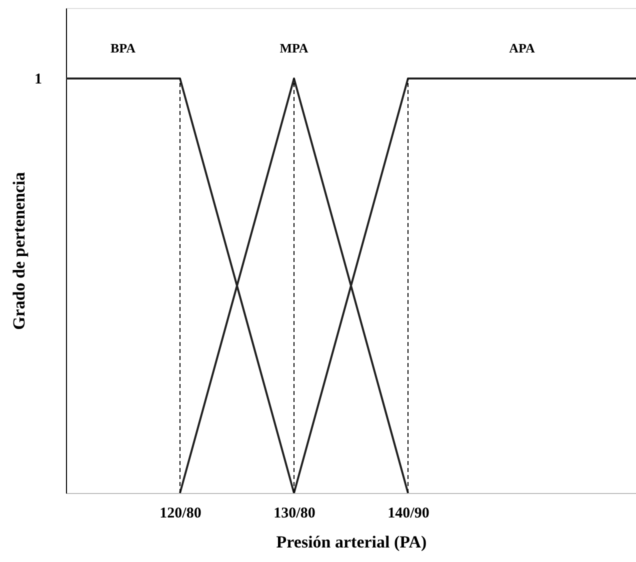  What do you see at coordinates (522, 48) in the screenshot?
I see `series-label: APA` at bounding box center [522, 48].